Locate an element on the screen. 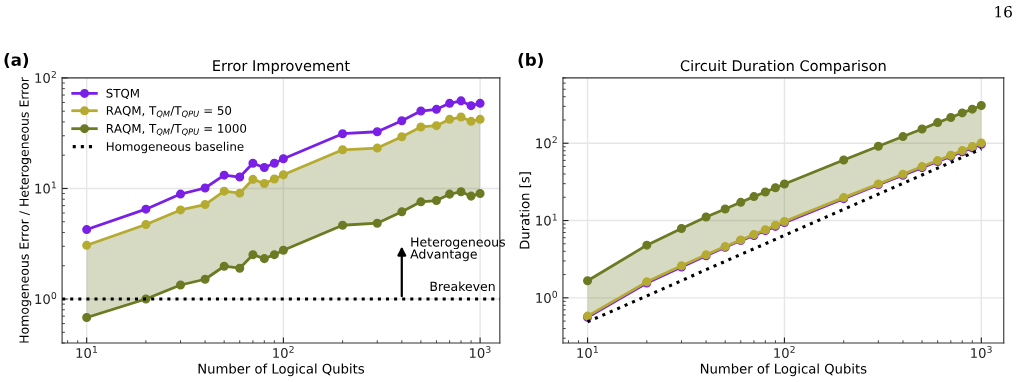 The width and height of the screenshot is (1018, 382). y-axis-title: Homogeneous Error / Heterogeneous Error is located at coordinates (25, 210).